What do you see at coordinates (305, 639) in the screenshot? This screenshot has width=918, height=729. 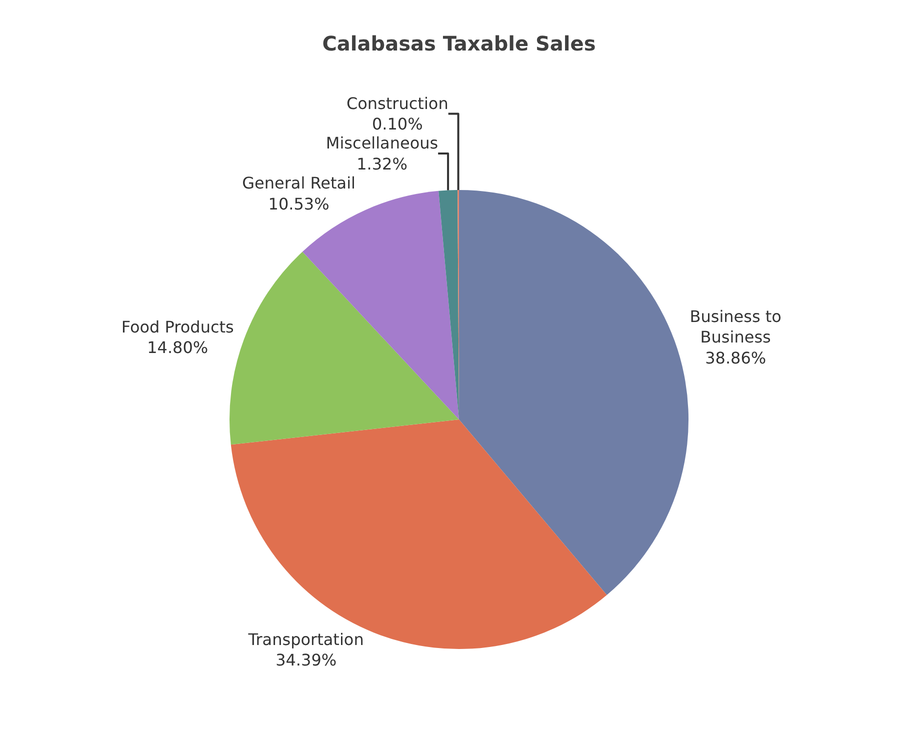 I see `slice-label: Transportation` at bounding box center [305, 639].